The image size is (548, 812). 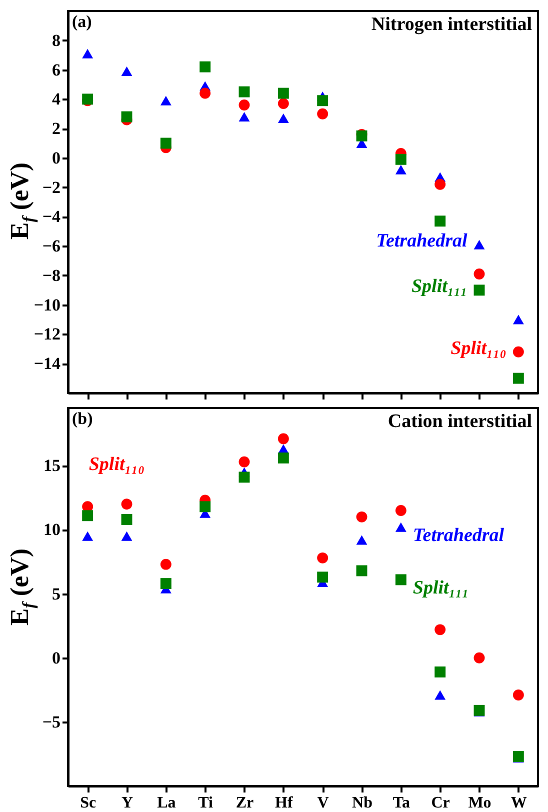 What do you see at coordinates (47, 364) in the screenshot?
I see `y-tick-label: −14` at bounding box center [47, 364].